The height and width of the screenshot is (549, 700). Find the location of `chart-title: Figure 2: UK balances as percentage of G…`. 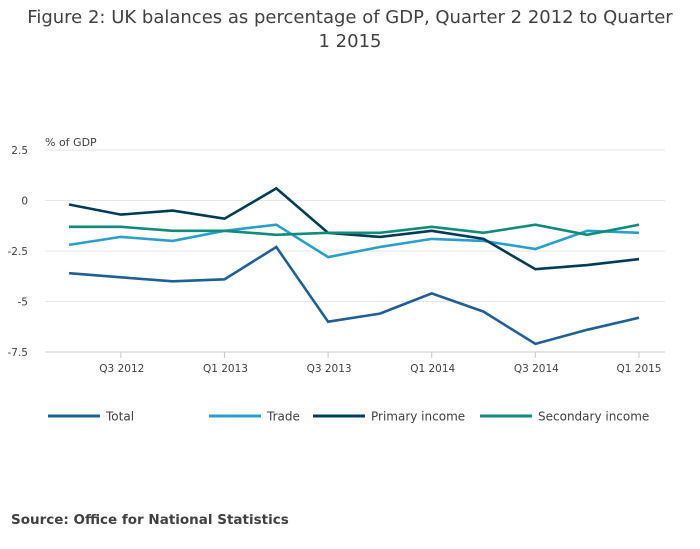

chart-title: Figure 2: UK balances as percentage of G… is located at coordinates (350, 29).